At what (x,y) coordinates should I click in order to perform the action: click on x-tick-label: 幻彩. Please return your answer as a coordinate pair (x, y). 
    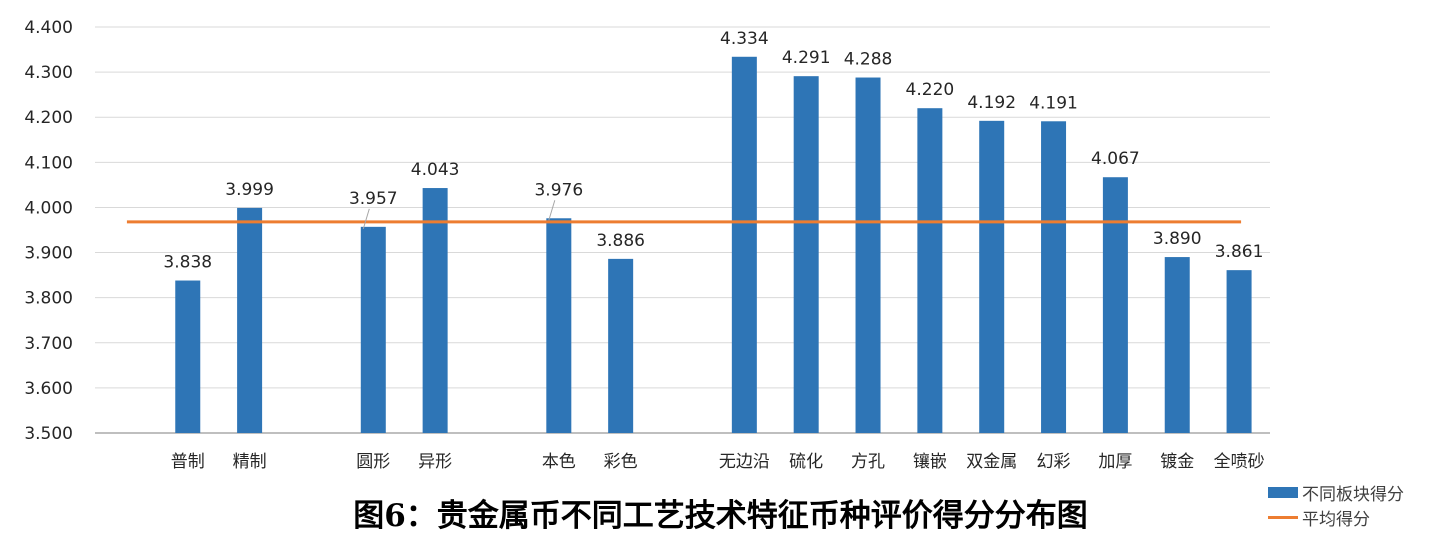
    Looking at the image, I should click on (1054, 462).